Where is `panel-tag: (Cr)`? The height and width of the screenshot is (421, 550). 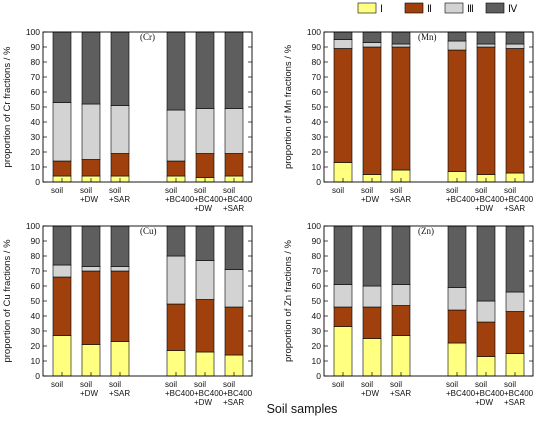 panel-tag: (Cr) is located at coordinates (147, 37).